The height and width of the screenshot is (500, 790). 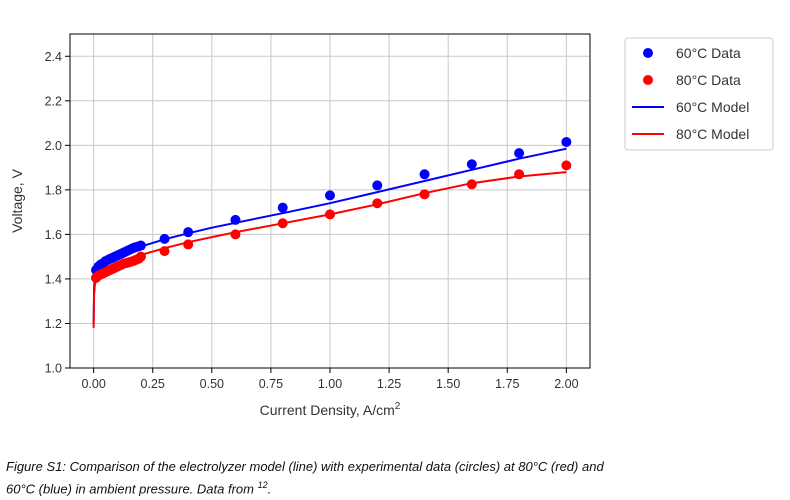 I want to click on x-axis-title-superscript: 2, so click(x=398, y=406).